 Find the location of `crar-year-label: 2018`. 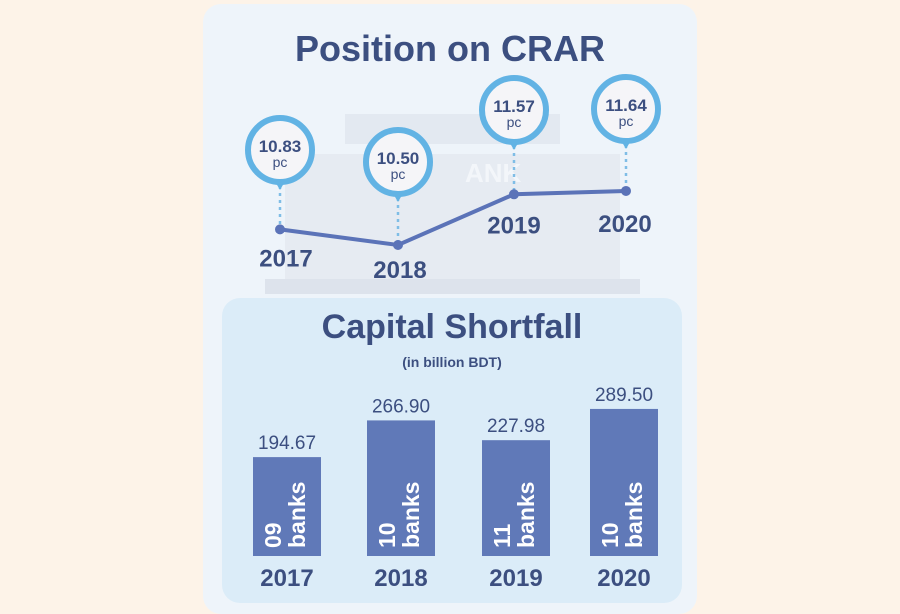

crar-year-label: 2018 is located at coordinates (399, 270).